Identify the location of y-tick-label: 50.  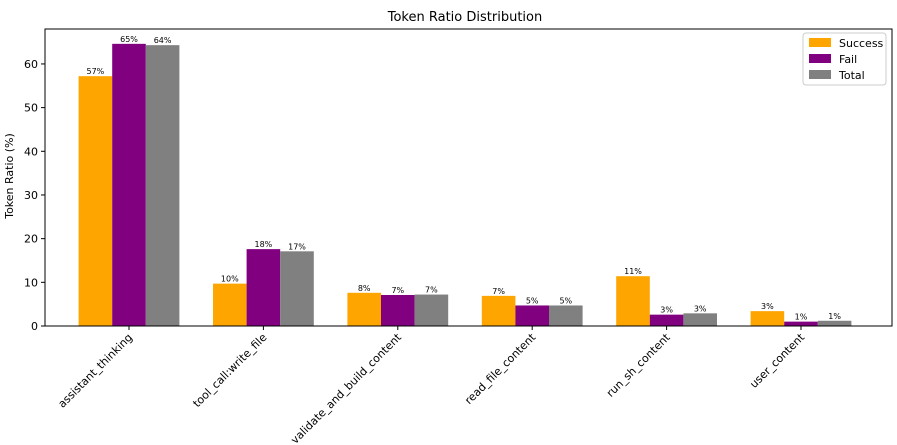
(31, 108).